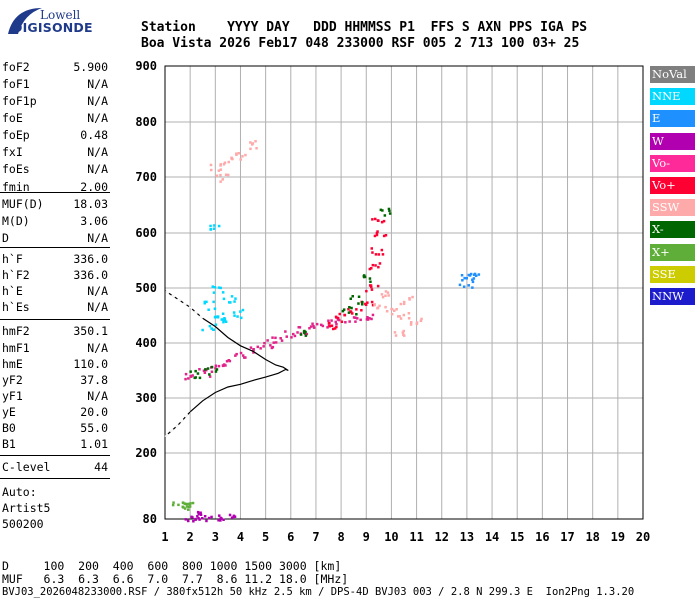 This screenshot has width=700, height=600. I want to click on x-tick-label: 19, so click(618, 537).